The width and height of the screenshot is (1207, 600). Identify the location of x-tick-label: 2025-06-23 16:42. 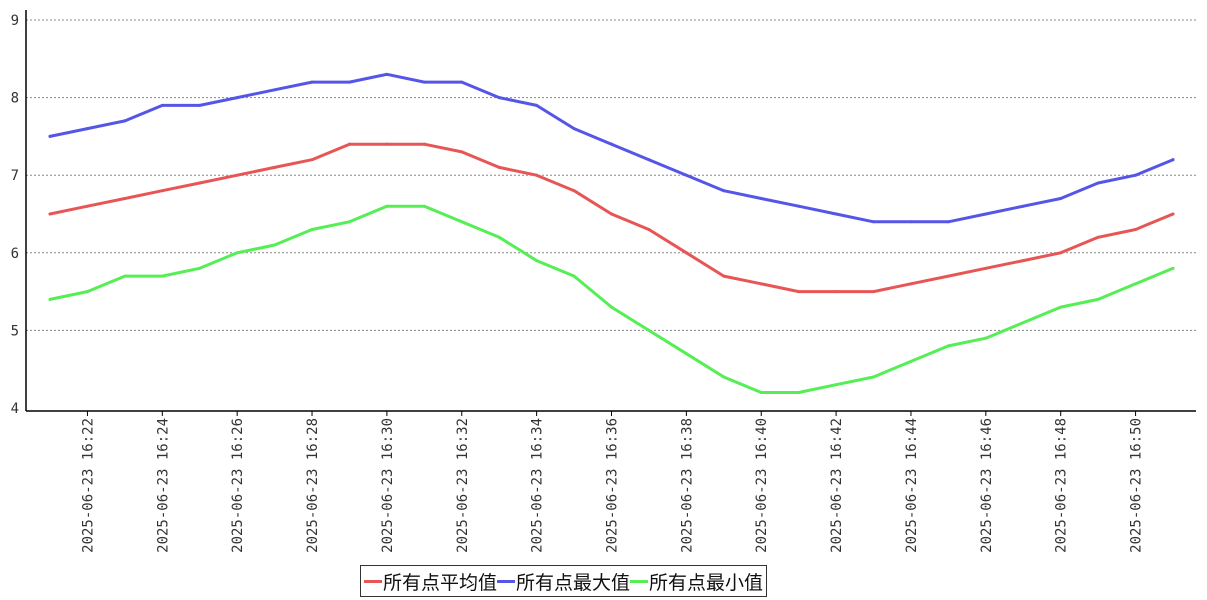
(837, 485).